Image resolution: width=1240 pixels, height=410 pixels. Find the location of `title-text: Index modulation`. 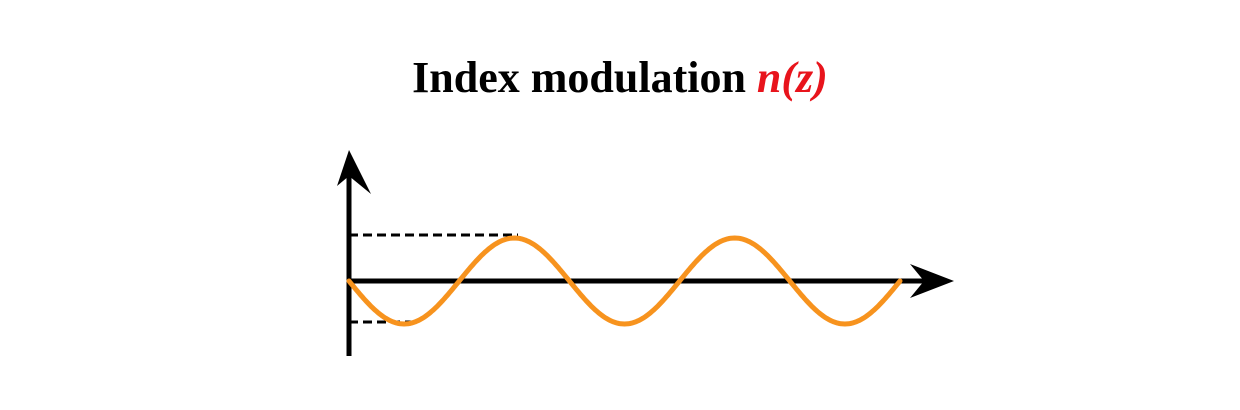

title-text: Index modulation is located at coordinates (584, 77).